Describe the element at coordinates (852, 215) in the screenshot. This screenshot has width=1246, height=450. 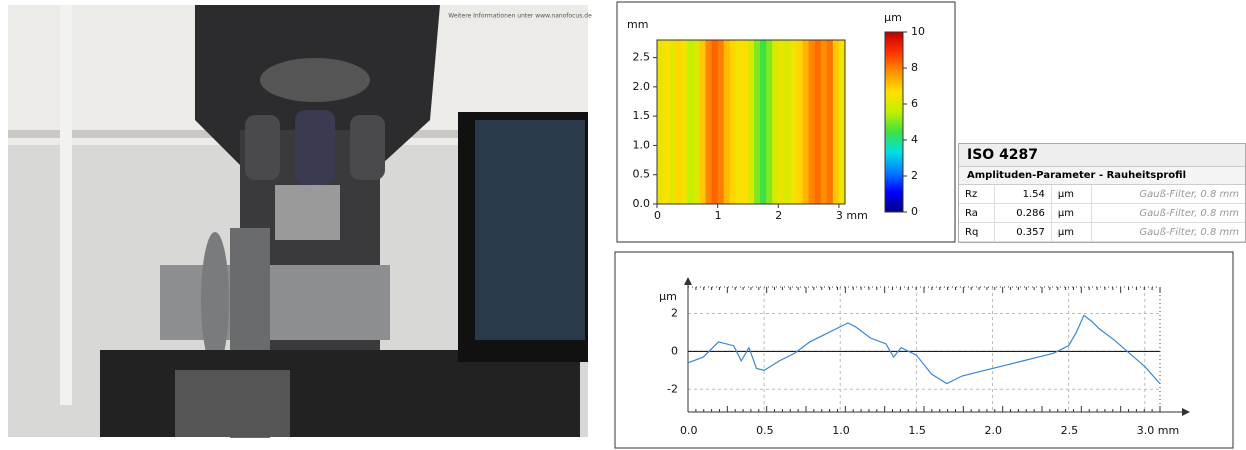
I see `x-tick-label: 3 mm` at that location.